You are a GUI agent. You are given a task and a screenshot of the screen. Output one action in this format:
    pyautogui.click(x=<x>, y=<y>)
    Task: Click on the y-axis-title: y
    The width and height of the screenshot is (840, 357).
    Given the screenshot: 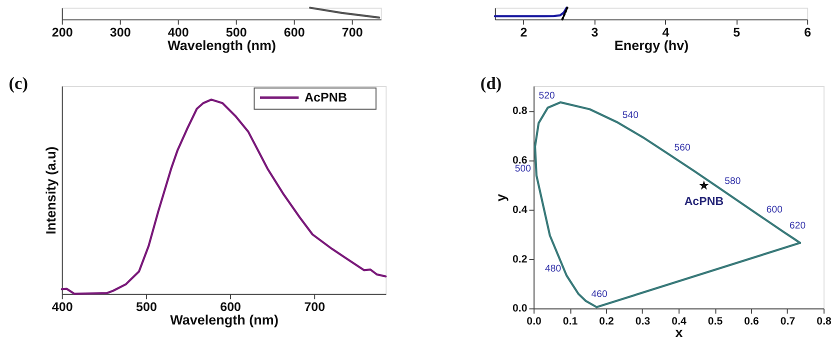 What is the action you would take?
    pyautogui.click(x=501, y=197)
    